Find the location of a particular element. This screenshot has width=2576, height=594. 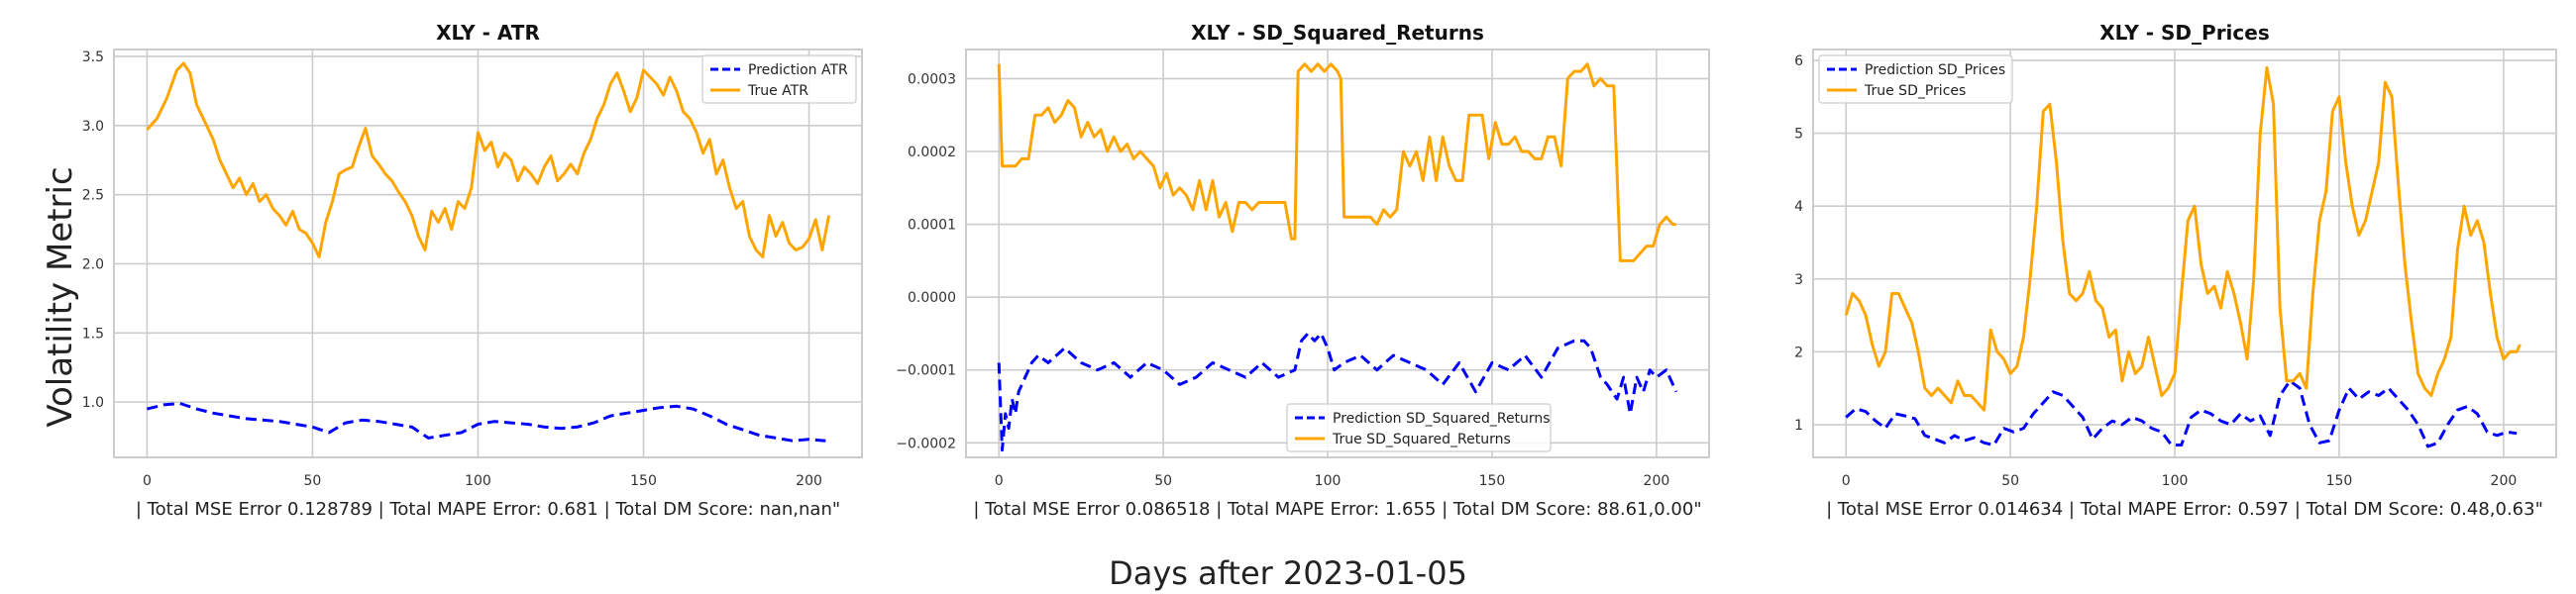

legend-label: True SD_Prices is located at coordinates (1915, 91).